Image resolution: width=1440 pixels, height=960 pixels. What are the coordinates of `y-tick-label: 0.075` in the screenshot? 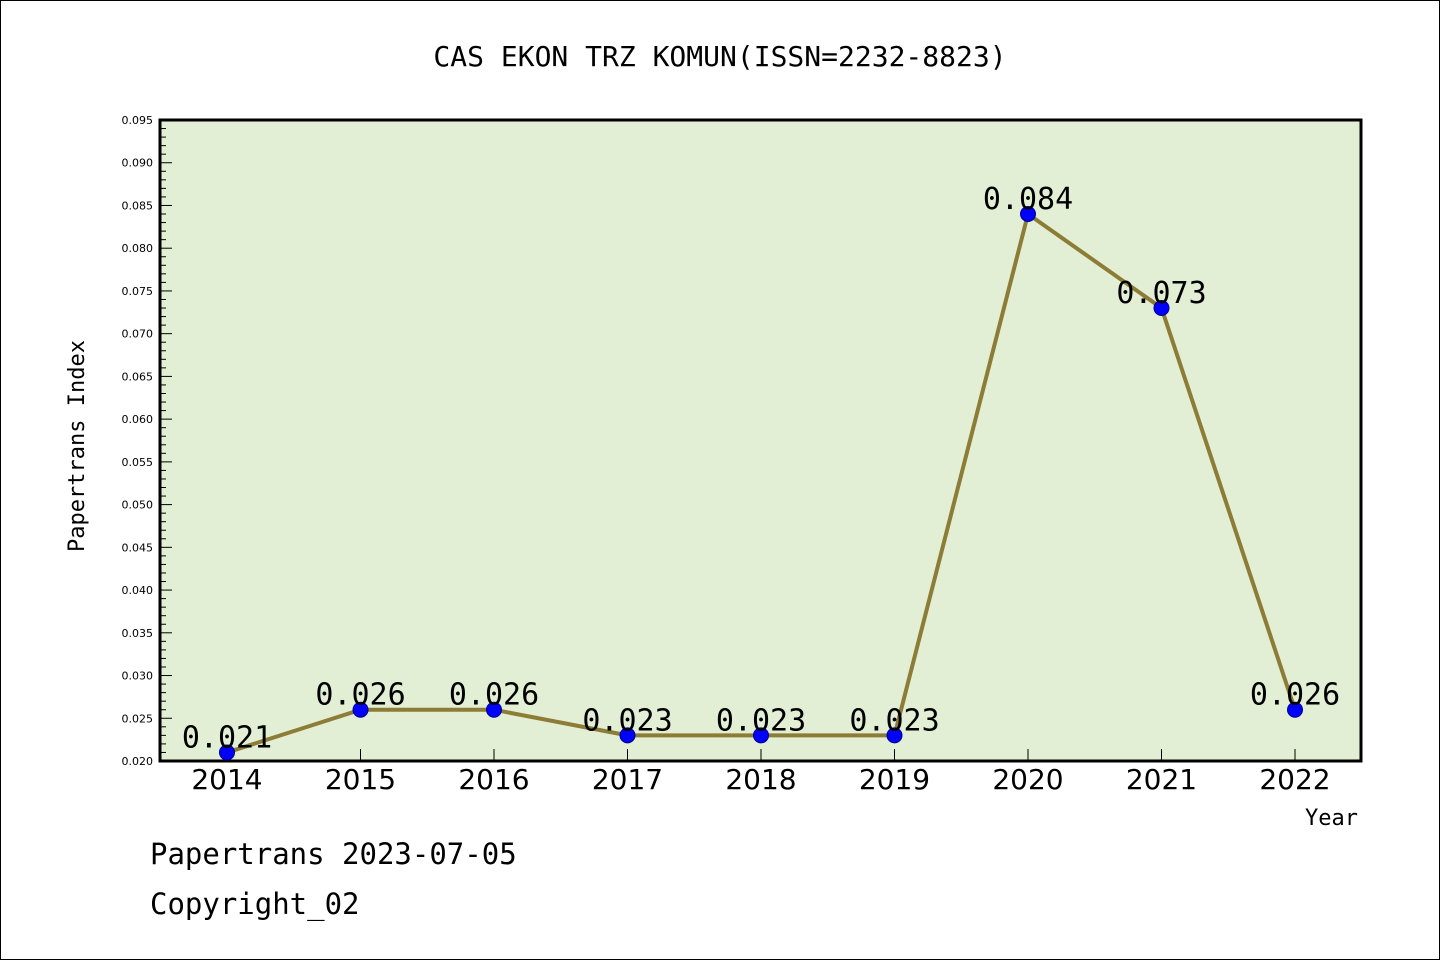 It's located at (138, 291).